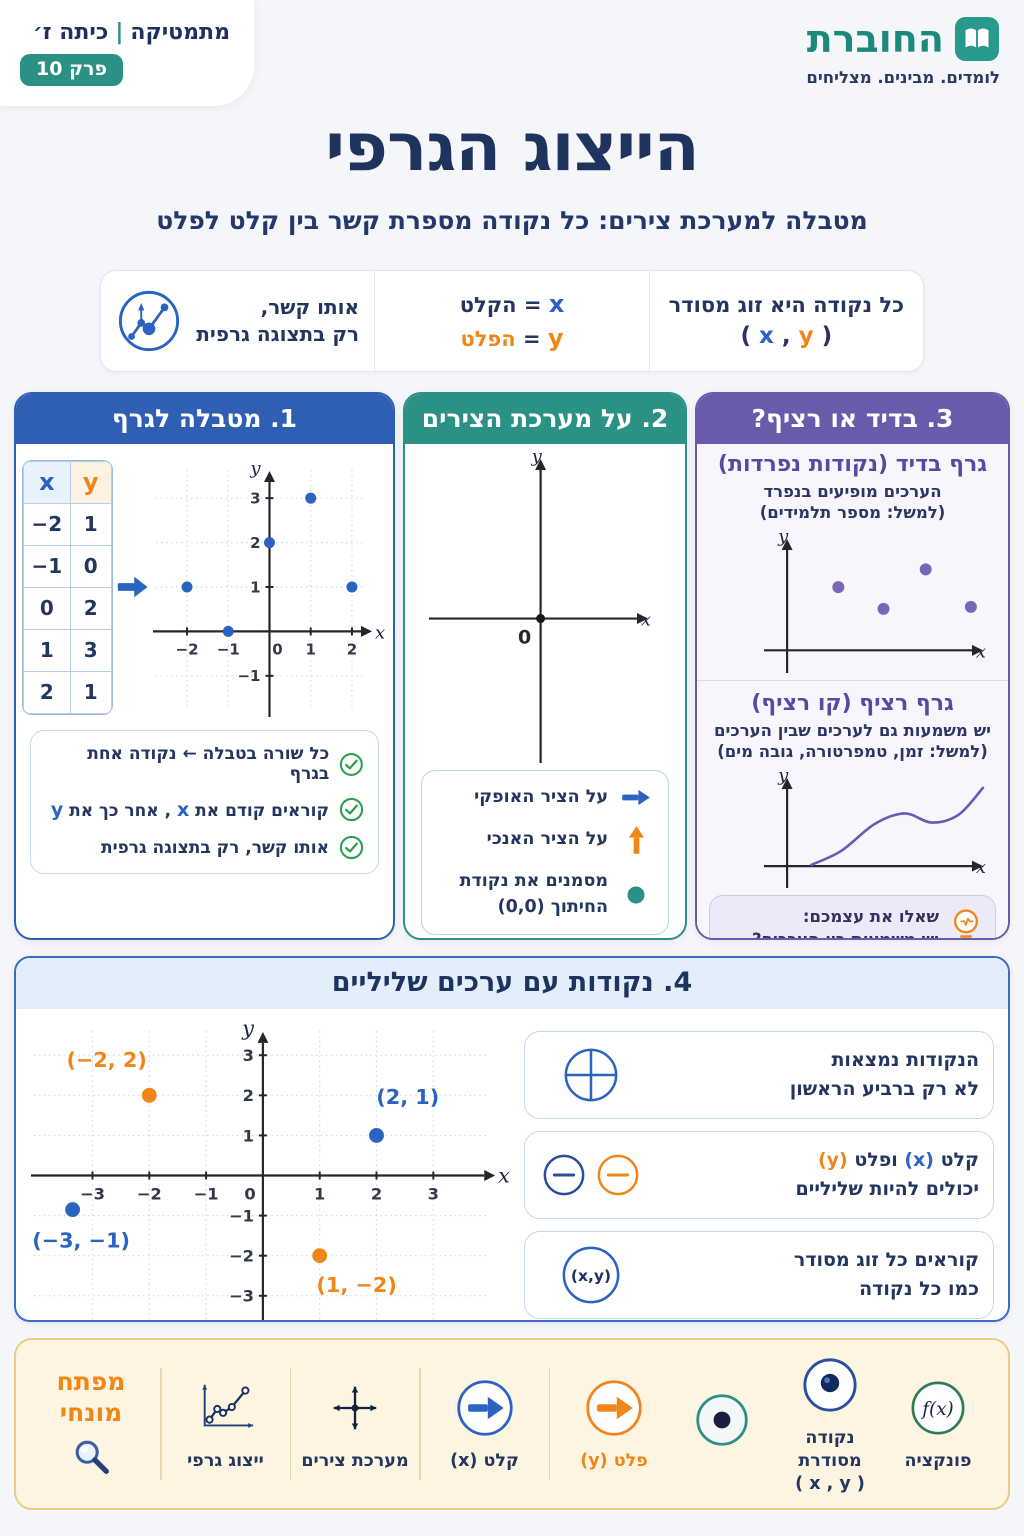 Image resolution: width=1024 pixels, height=1536 pixels. I want to click on x-var: x, so click(556, 304).